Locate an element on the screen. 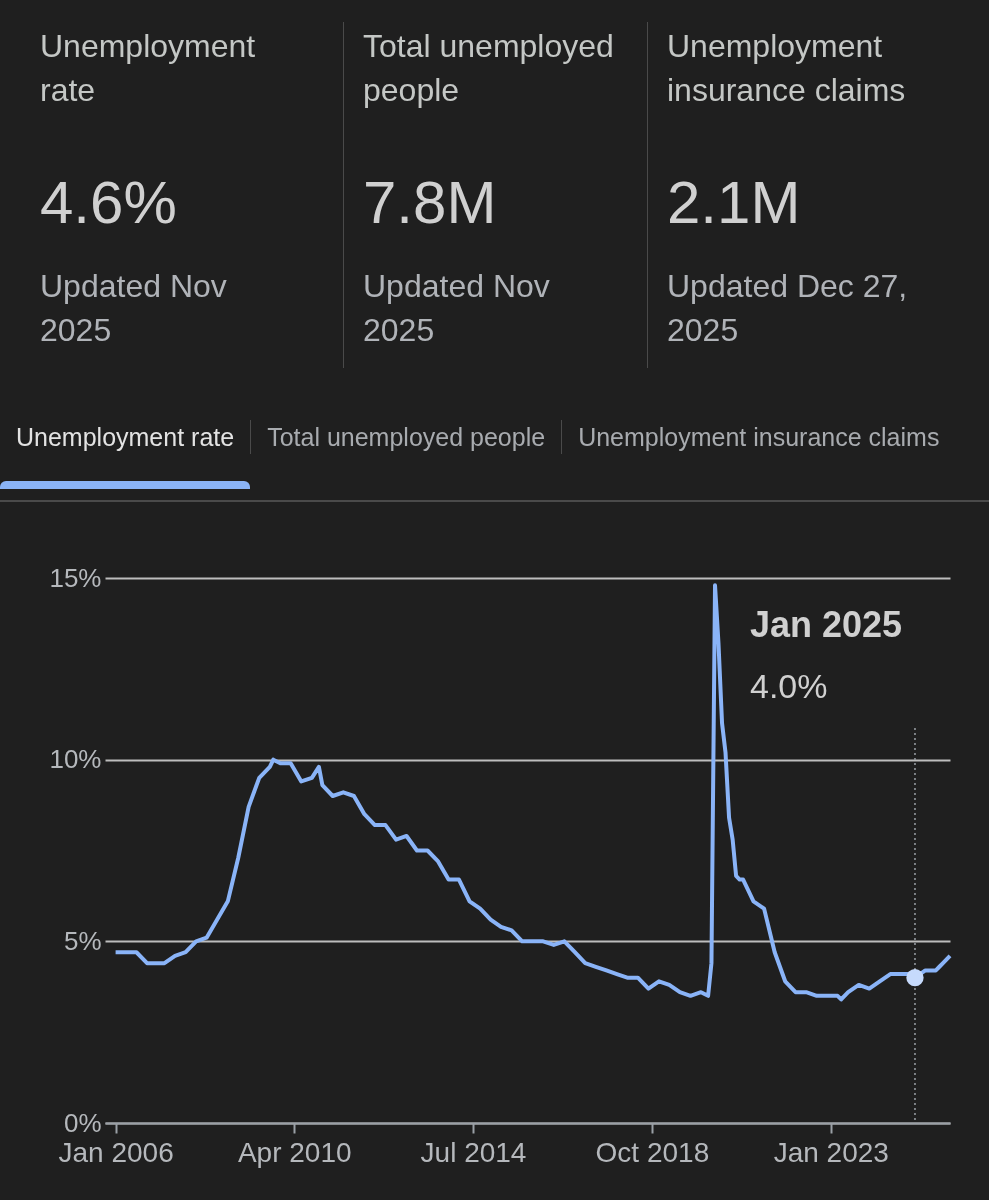 The height and width of the screenshot is (1200, 989). y-tick-label: 5% is located at coordinates (82, 940).